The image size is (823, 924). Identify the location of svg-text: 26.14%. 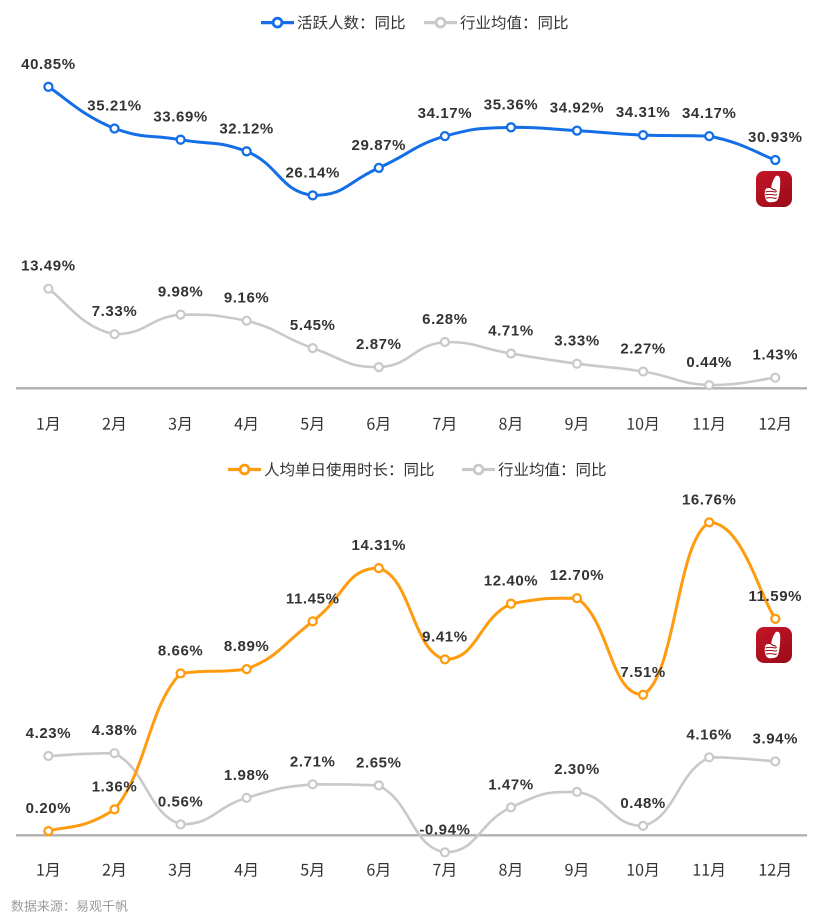
(312, 172).